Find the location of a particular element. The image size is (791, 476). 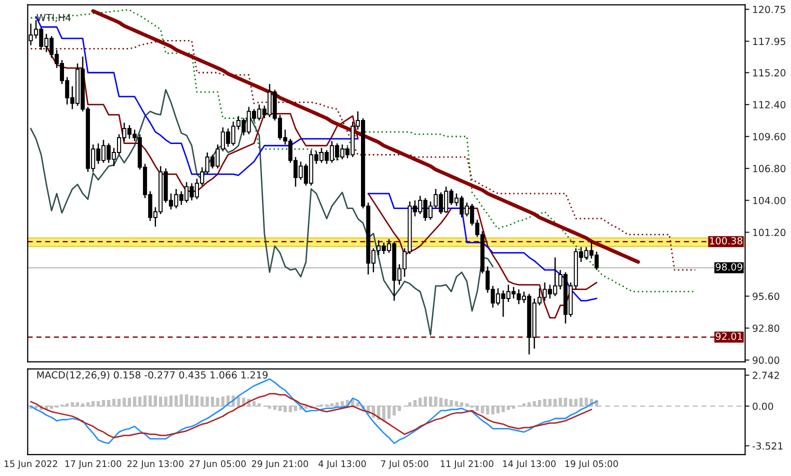

y-tick-label: 117.95 is located at coordinates (769, 42).